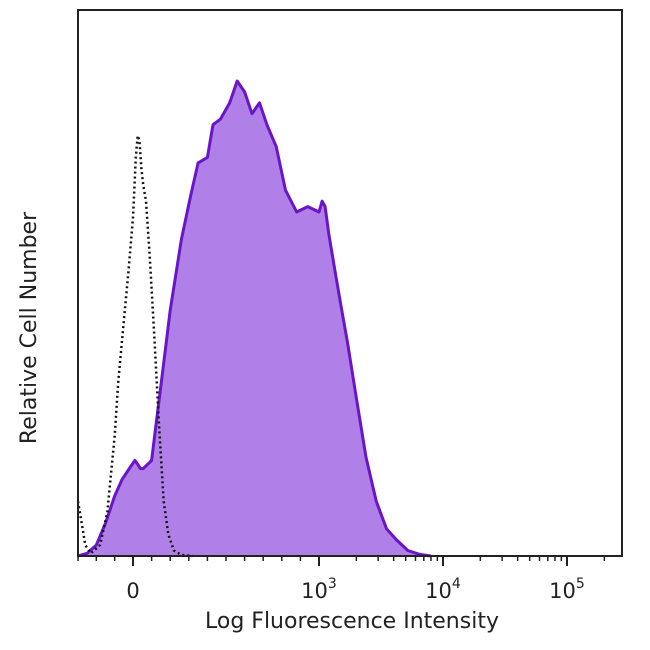  What do you see at coordinates (341, 579) in the screenshot?
I see `x-axis-ticks: 0 103 104 105` at bounding box center [341, 579].